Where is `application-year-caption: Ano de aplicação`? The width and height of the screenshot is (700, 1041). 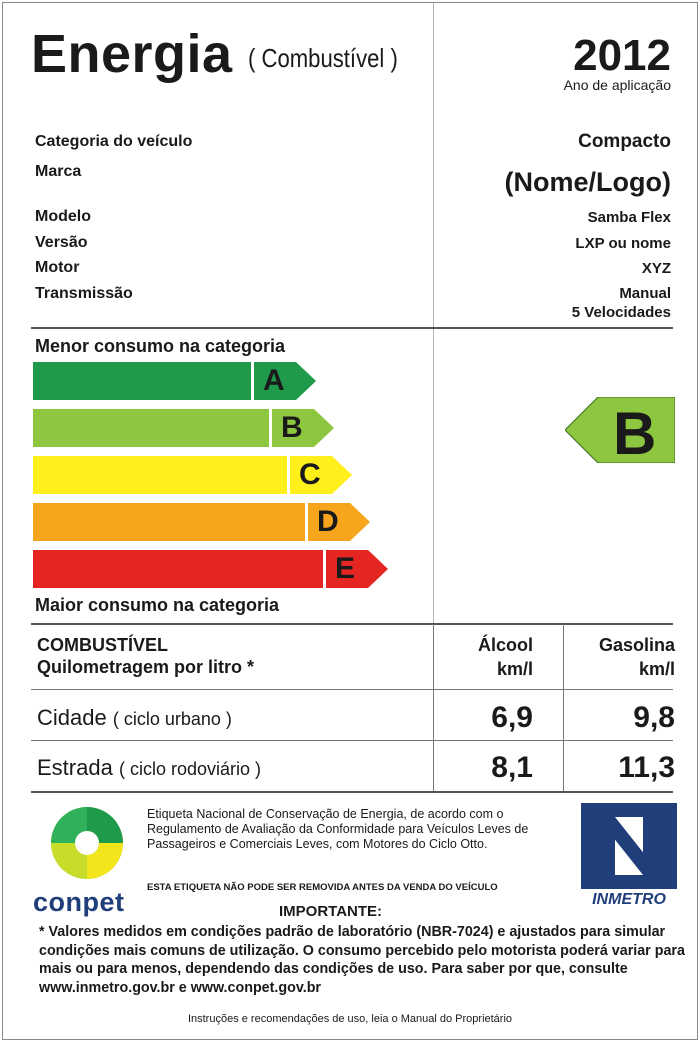
application-year-caption: Ano de aplicação is located at coordinates (617, 85).